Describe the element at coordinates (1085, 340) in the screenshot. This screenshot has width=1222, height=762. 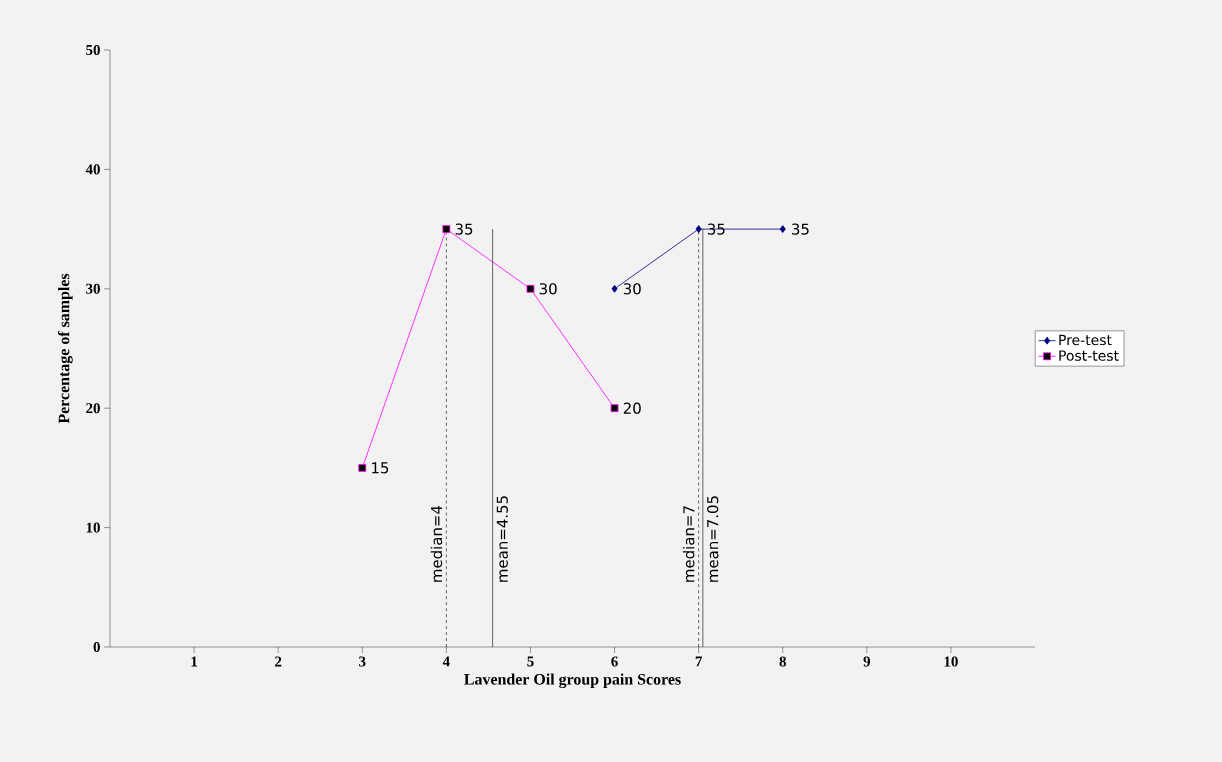
I see `legend-label: Pre-test` at that location.